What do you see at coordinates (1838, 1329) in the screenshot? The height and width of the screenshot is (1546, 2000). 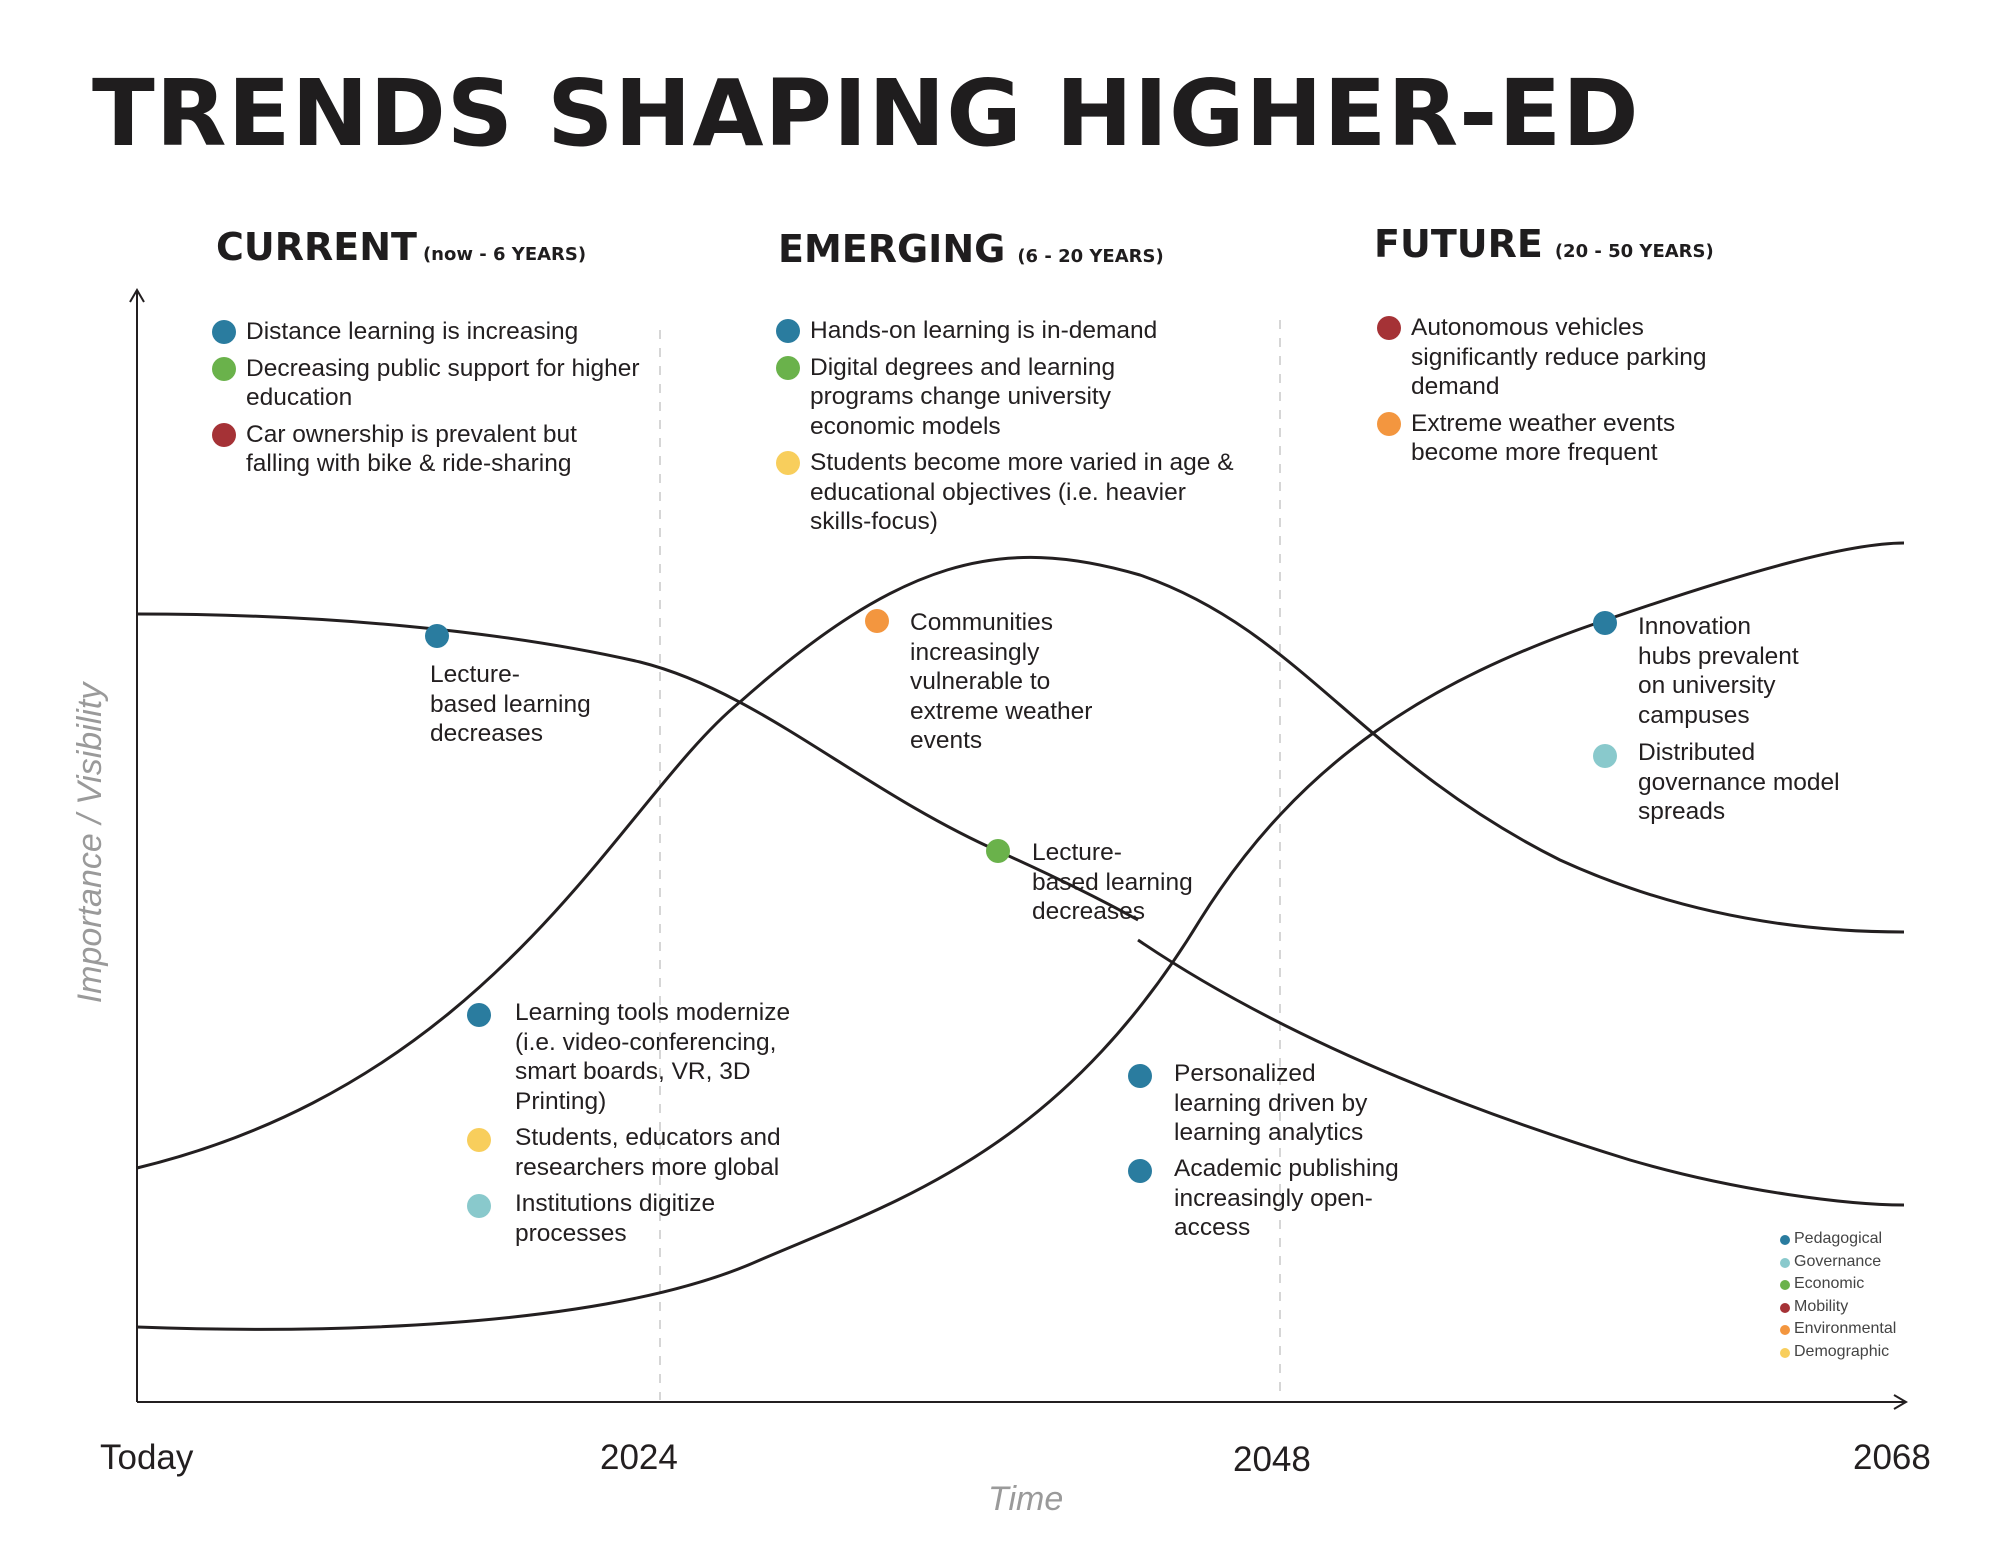 I see `legend-item: Environmental` at bounding box center [1838, 1329].